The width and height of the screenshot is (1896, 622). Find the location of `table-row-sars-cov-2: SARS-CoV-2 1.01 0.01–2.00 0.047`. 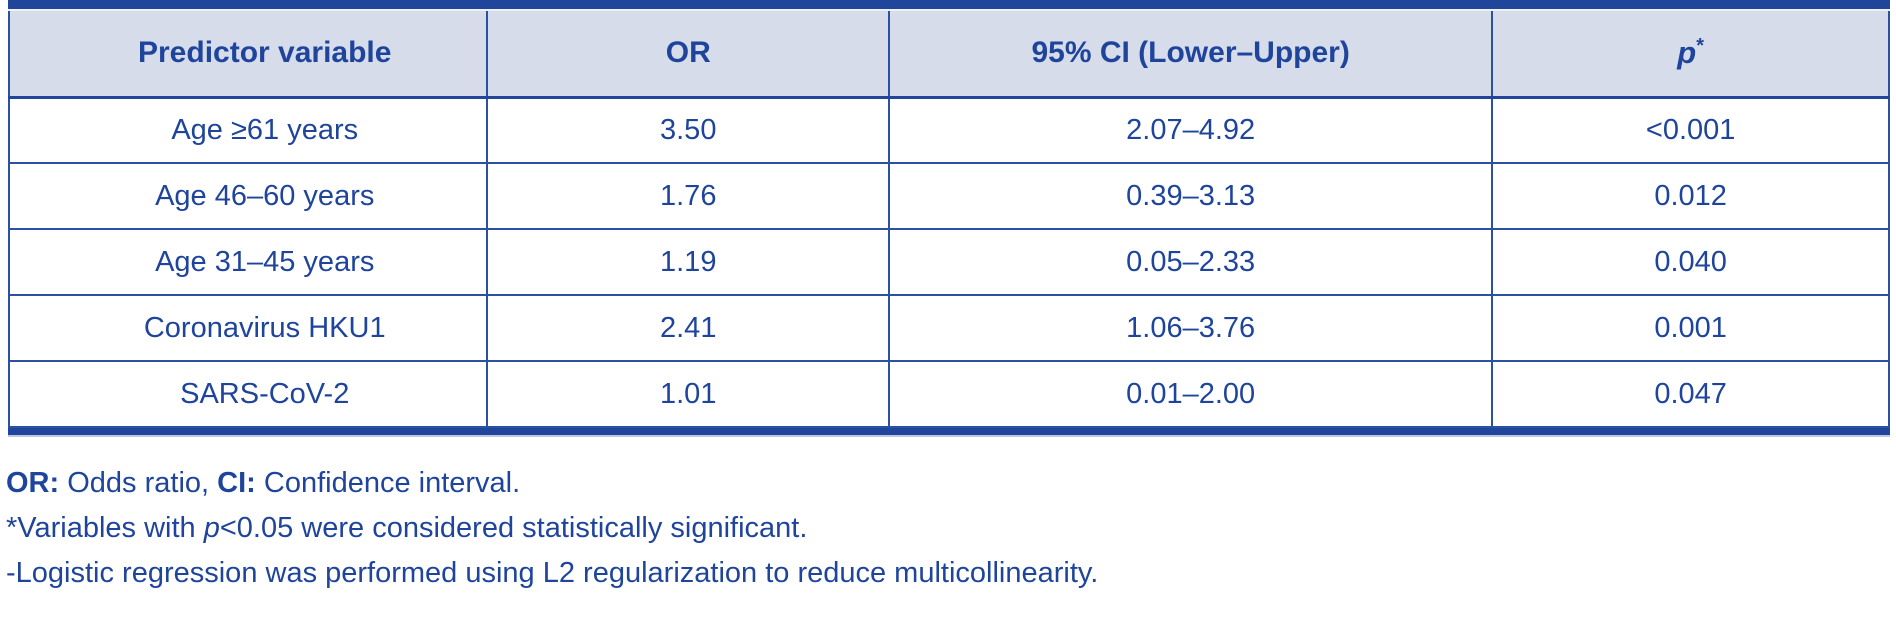

table-row-sars-cov-2: SARS-CoV-2 1.01 0.01–2.00 0.047 is located at coordinates (948, 394).